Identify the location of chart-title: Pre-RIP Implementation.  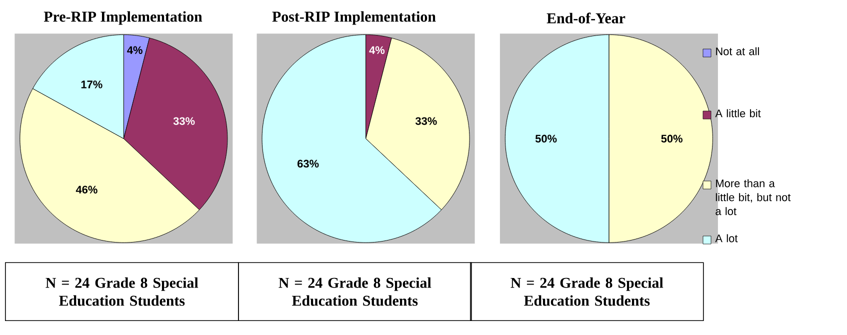
(123, 18).